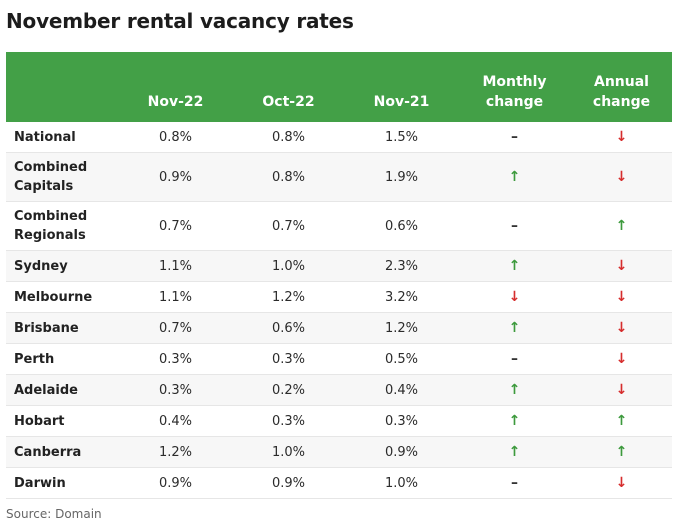 Image resolution: width=686 pixels, height=525 pixels. Describe the element at coordinates (288, 87) in the screenshot. I see `header-oct-22: Oct-22` at that location.